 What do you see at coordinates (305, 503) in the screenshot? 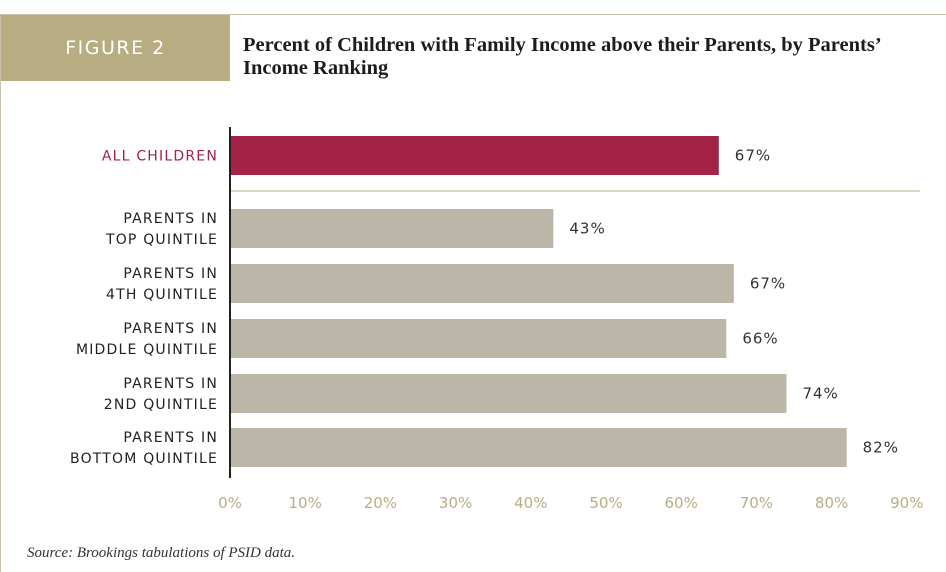
I see `x-tick-label: 10%` at bounding box center [305, 503].